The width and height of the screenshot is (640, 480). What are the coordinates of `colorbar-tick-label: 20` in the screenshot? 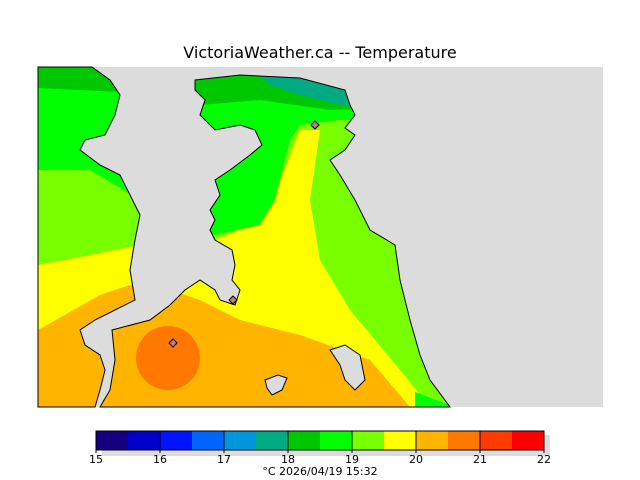 It's located at (416, 459).